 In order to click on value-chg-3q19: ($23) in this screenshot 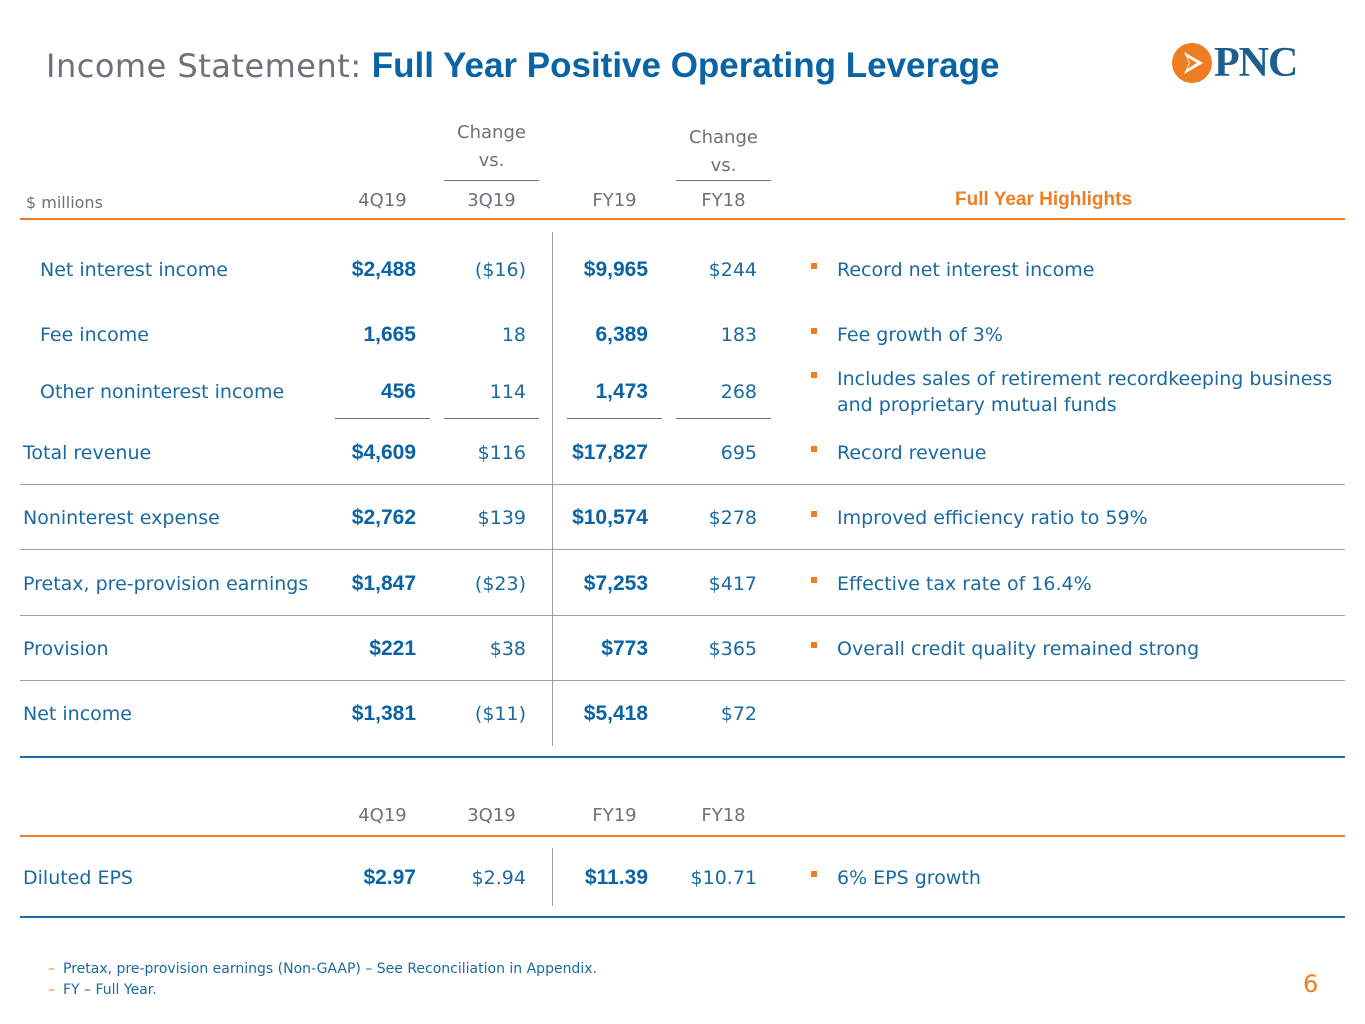, I will do `click(500, 584)`.